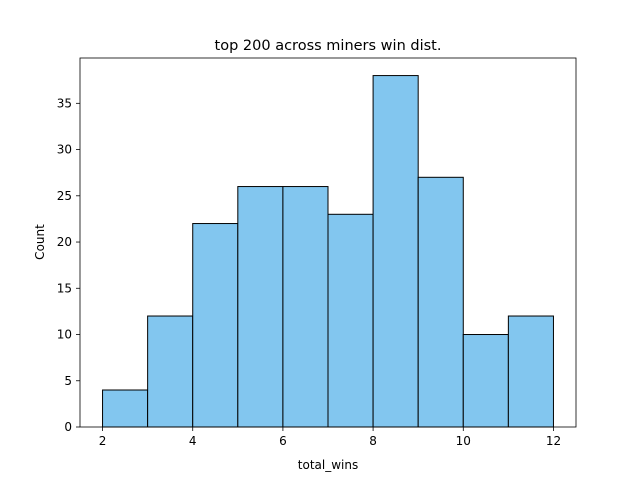 The height and width of the screenshot is (480, 640). Describe the element at coordinates (68, 381) in the screenshot. I see `y-tick-label: 5` at that location.